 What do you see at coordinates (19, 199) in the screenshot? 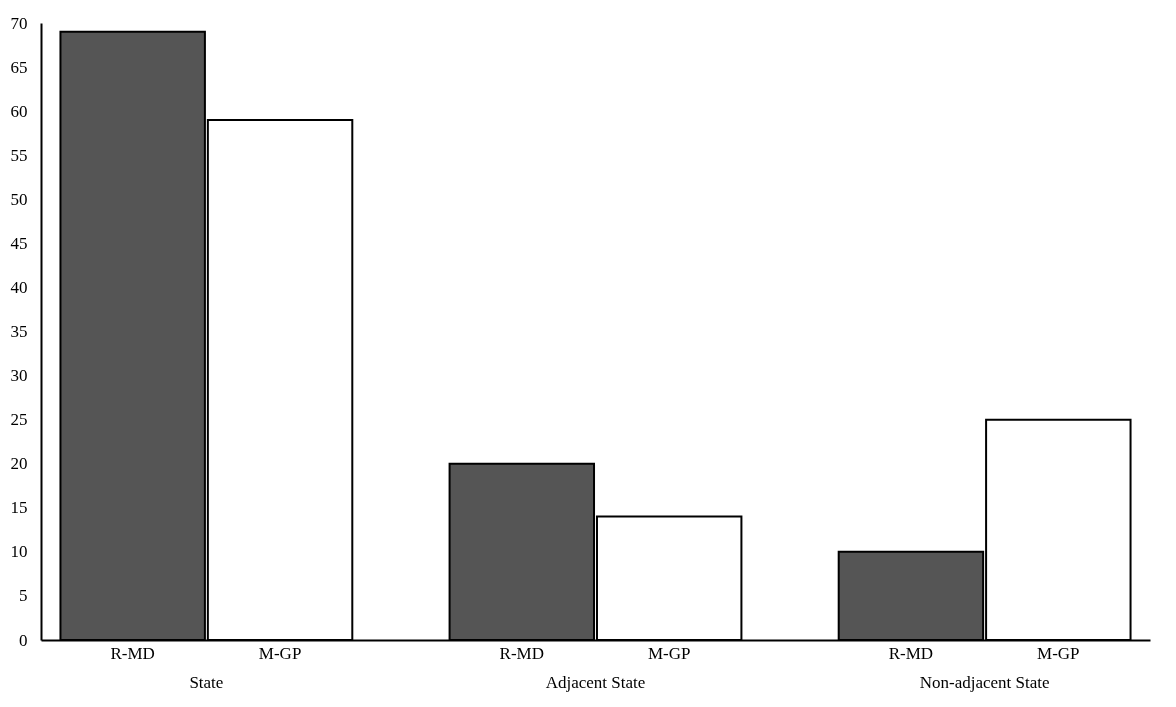
I see `y-tick-label: 50` at bounding box center [19, 199].